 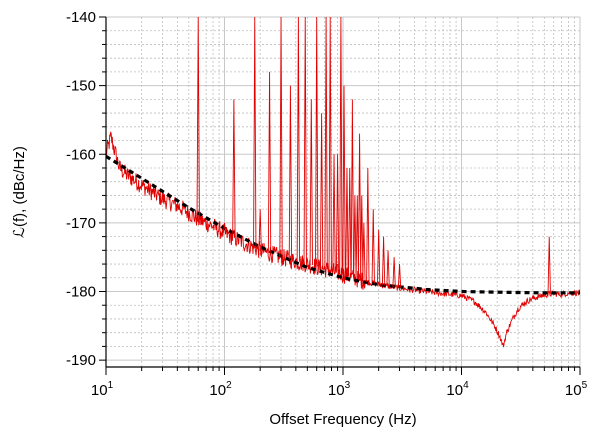 What do you see at coordinates (111, 385) in the screenshot?
I see `x-tick-exponent: 1` at bounding box center [111, 385].